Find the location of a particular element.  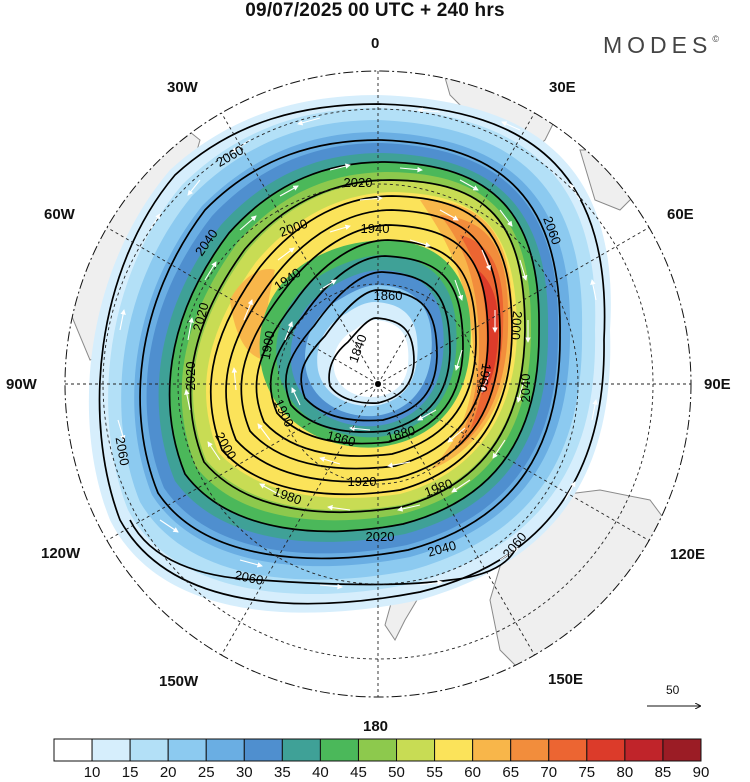

contour-label-1860b: 1860 is located at coordinates (341, 439).